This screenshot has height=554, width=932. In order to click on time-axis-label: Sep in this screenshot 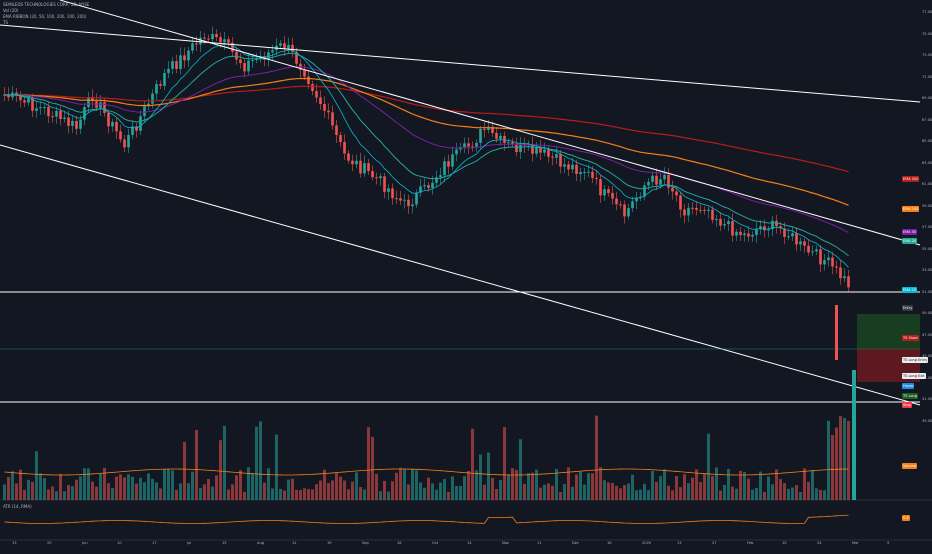, I will do `click(365, 543)`.